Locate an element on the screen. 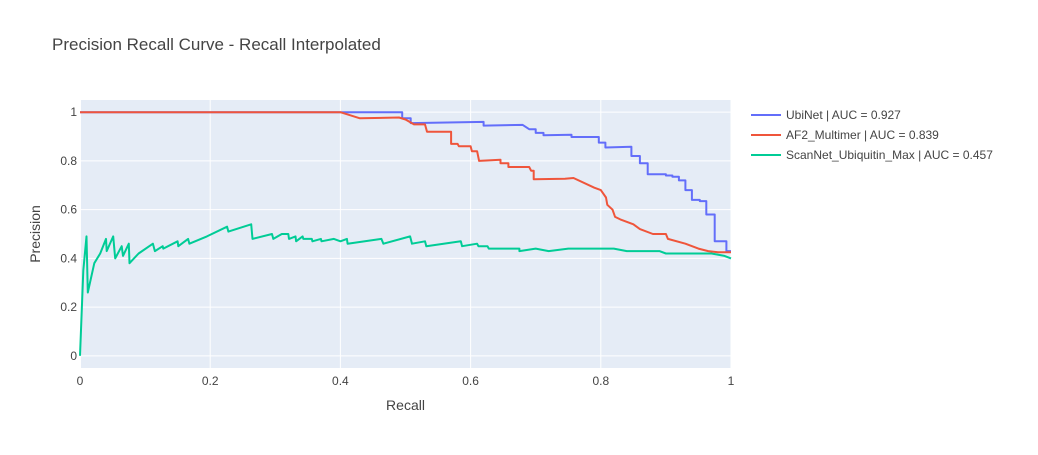  x-tick-label: 1 is located at coordinates (731, 381).